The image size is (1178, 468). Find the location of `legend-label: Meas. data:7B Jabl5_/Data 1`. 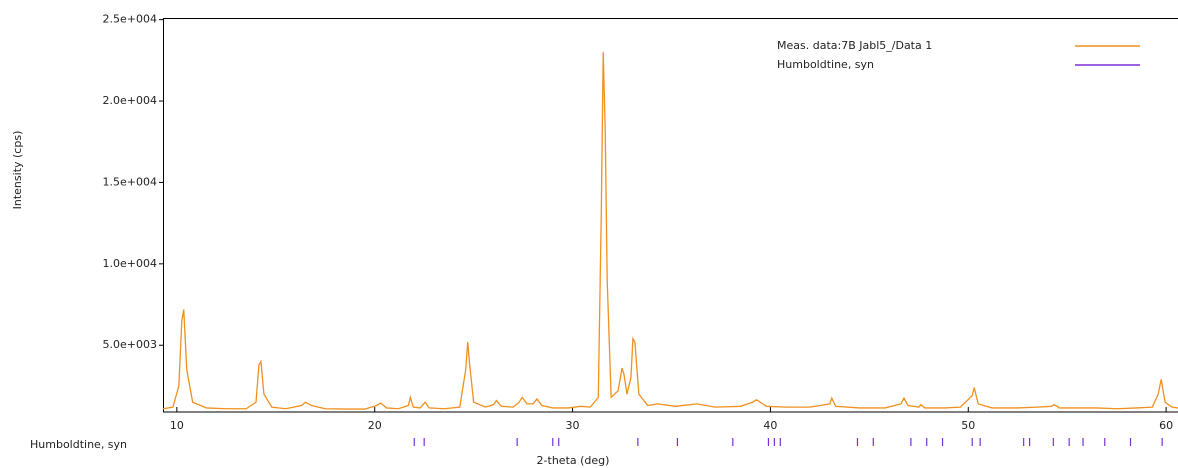

legend-label: Meas. data:7B Jabl5_/Data 1 is located at coordinates (854, 45).